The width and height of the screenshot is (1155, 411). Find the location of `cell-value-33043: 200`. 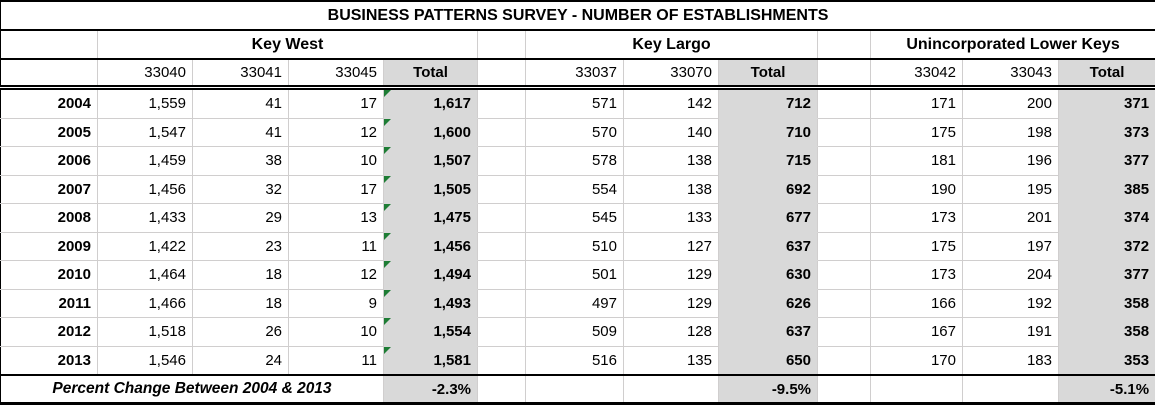

cell-value-33043: 200 is located at coordinates (1010, 103).